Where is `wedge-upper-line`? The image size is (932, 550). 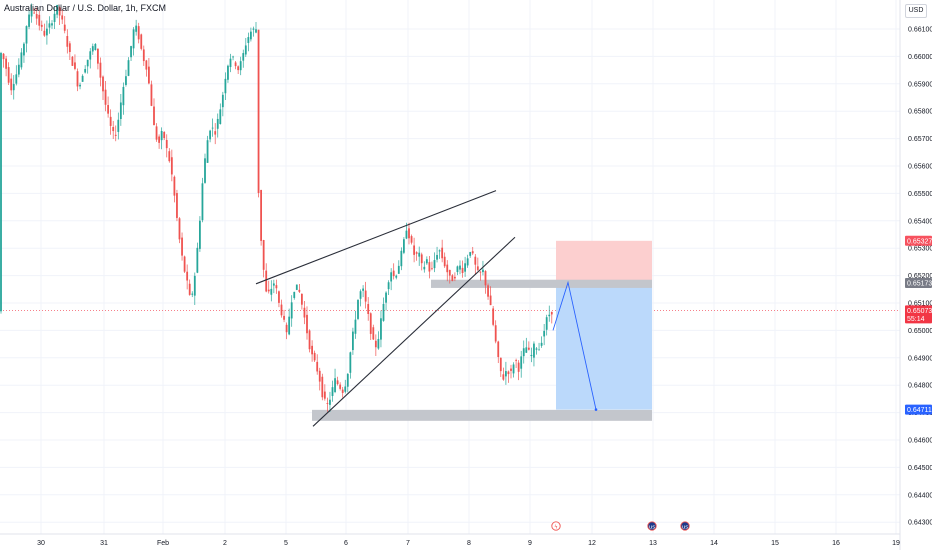
wedge-upper-line is located at coordinates (376, 237).